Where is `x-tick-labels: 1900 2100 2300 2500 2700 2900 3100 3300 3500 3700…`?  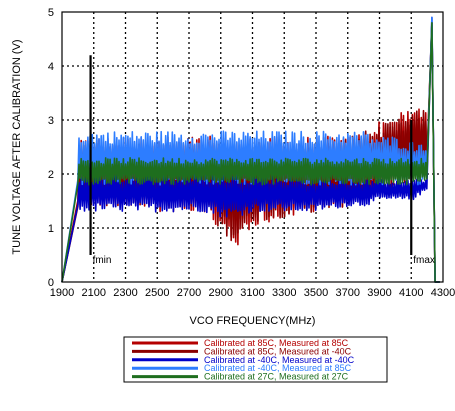
x-tick-labels: 1900 2100 2300 2500 2700 2900 3100 3300 3500 3700… is located at coordinates (252, 293).